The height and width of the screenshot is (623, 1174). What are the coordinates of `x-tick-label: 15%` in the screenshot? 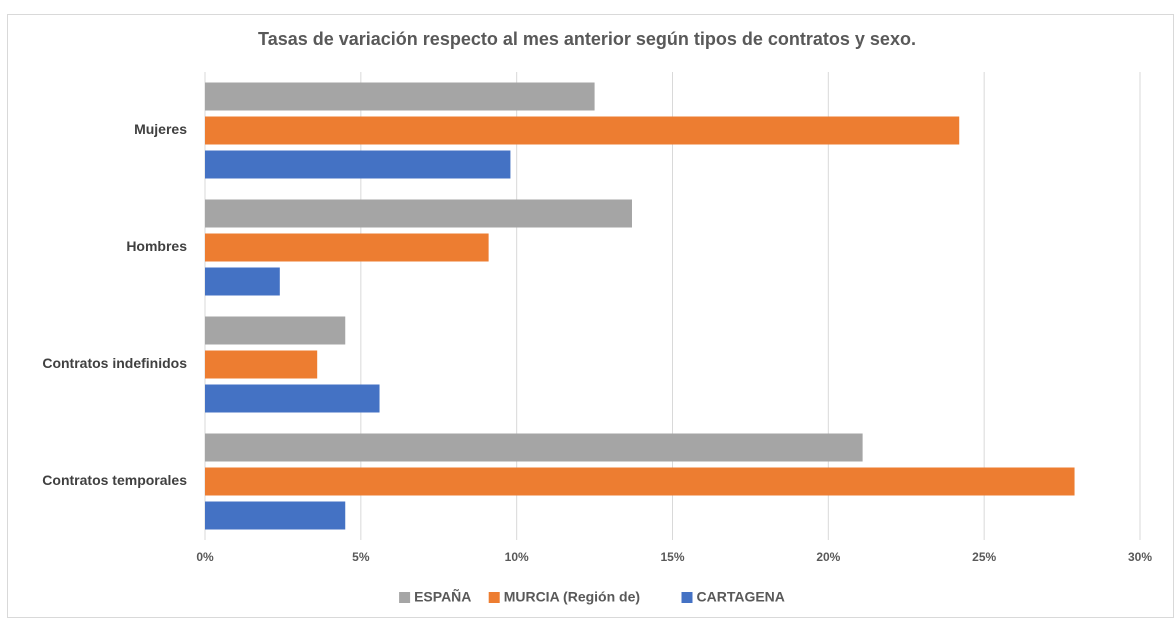 It's located at (672, 557).